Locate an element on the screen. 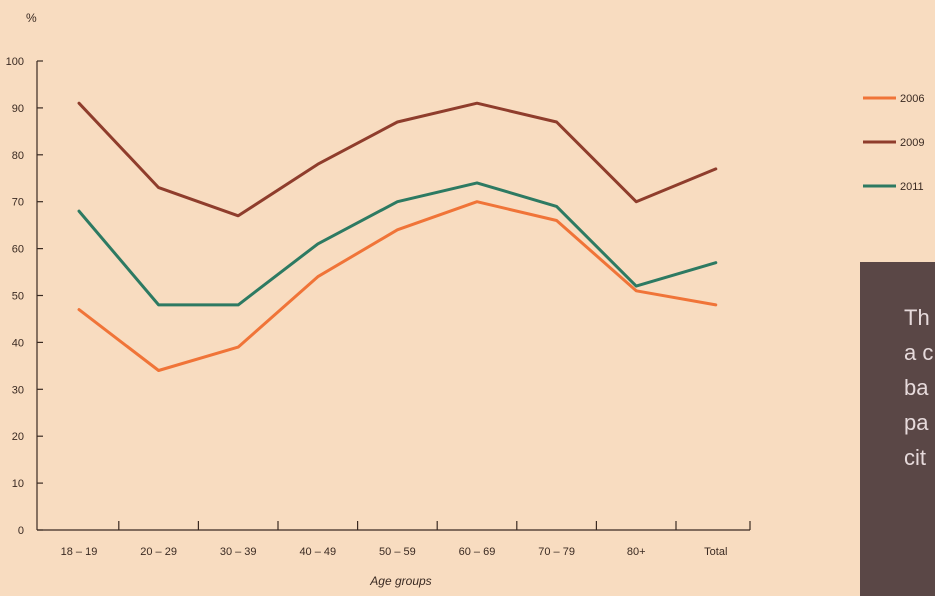 The height and width of the screenshot is (596, 935). x-tick-label: 50 – 59 is located at coordinates (397, 552).